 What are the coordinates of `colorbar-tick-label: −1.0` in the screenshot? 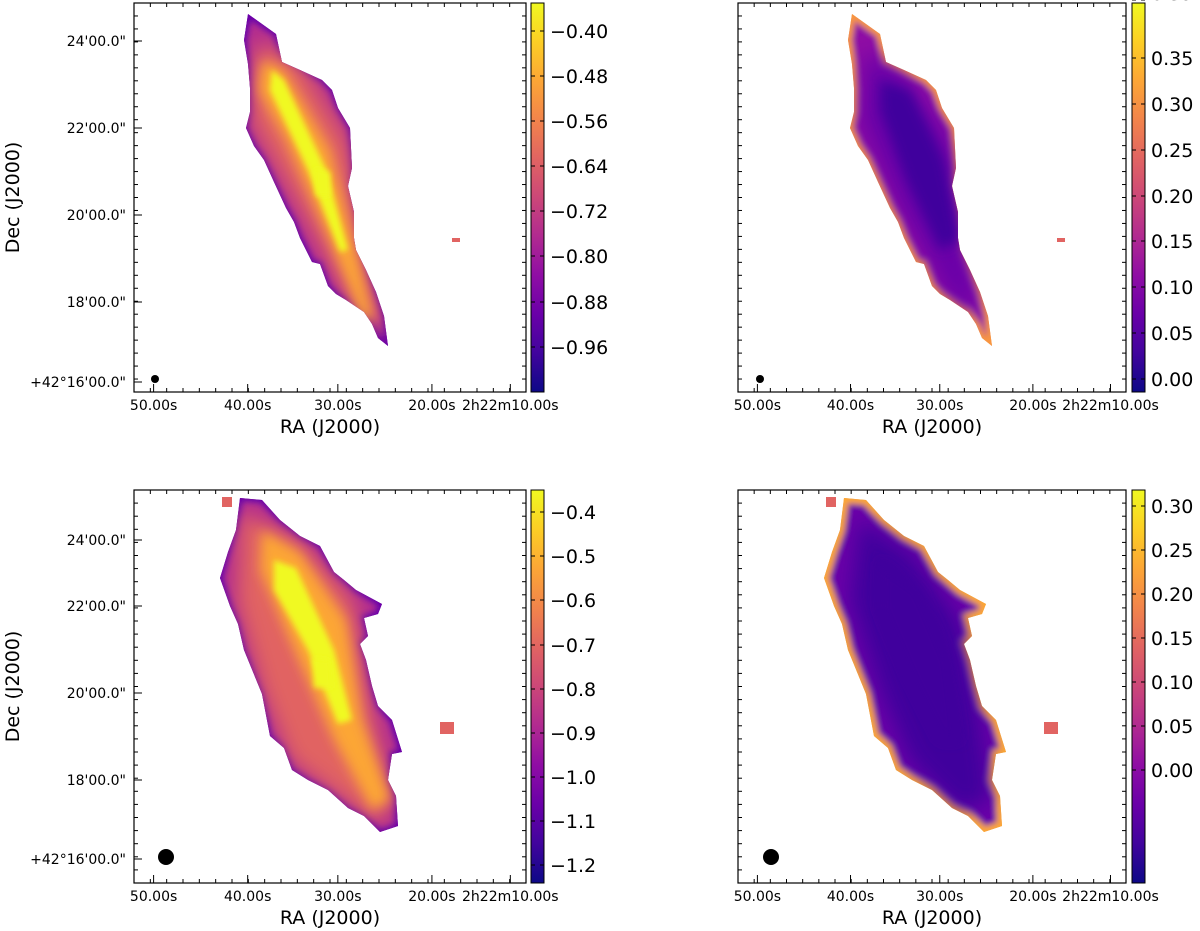 It's located at (573, 778).